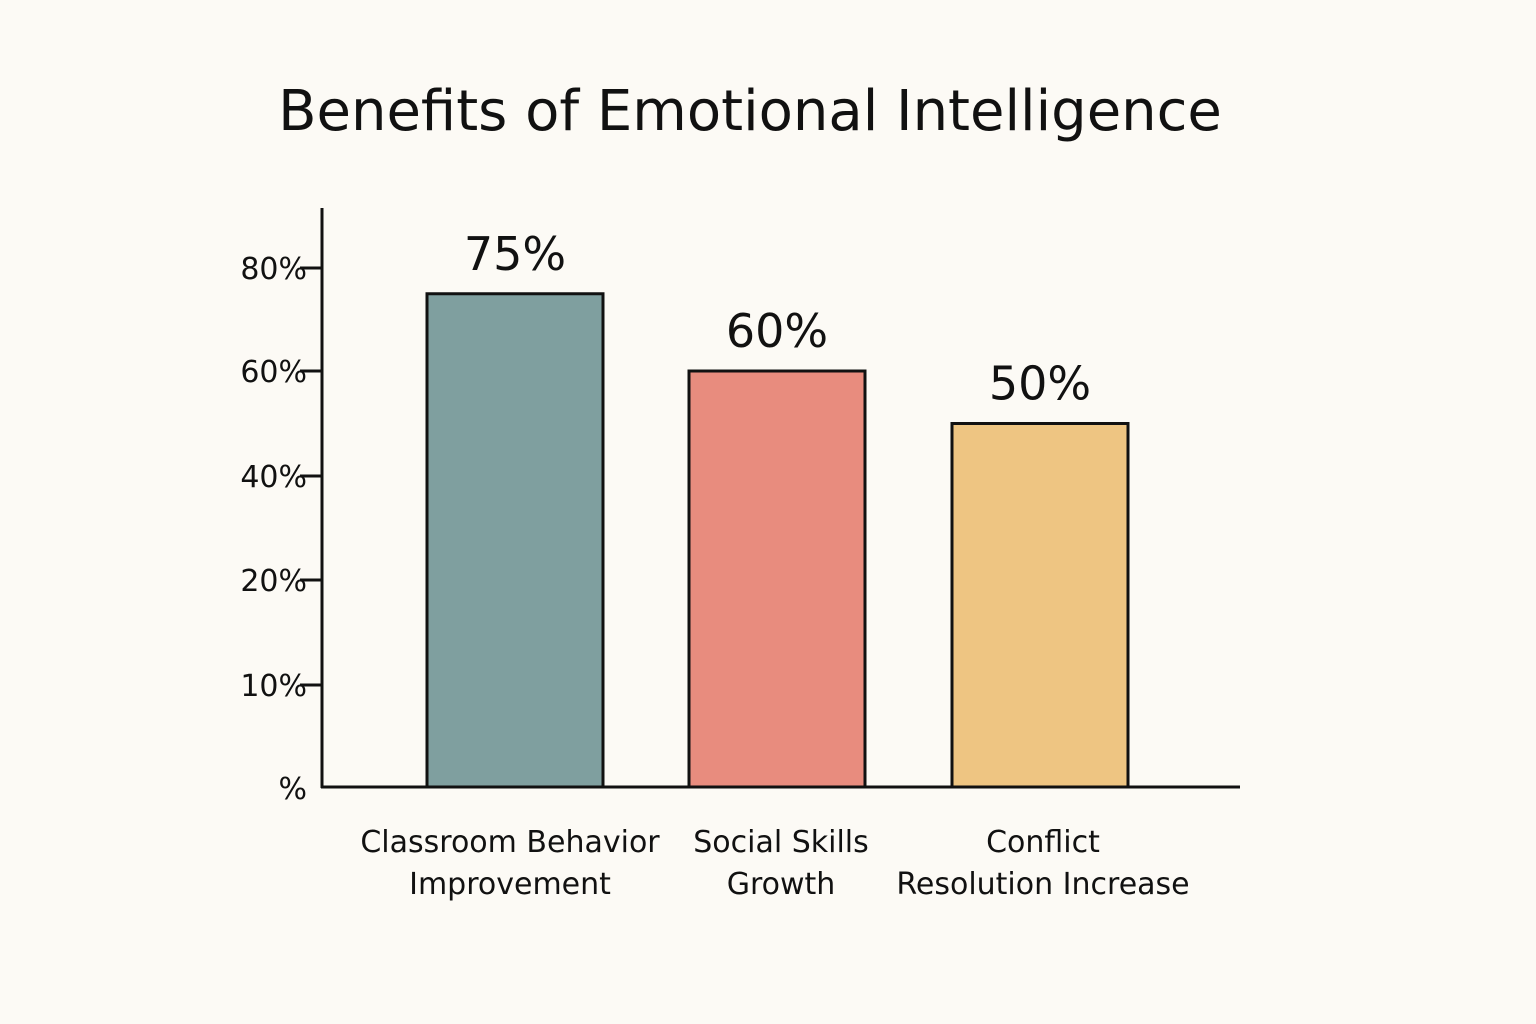  What do you see at coordinates (750, 111) in the screenshot?
I see `chart-title: Benefits of Emotional Intelligence` at bounding box center [750, 111].